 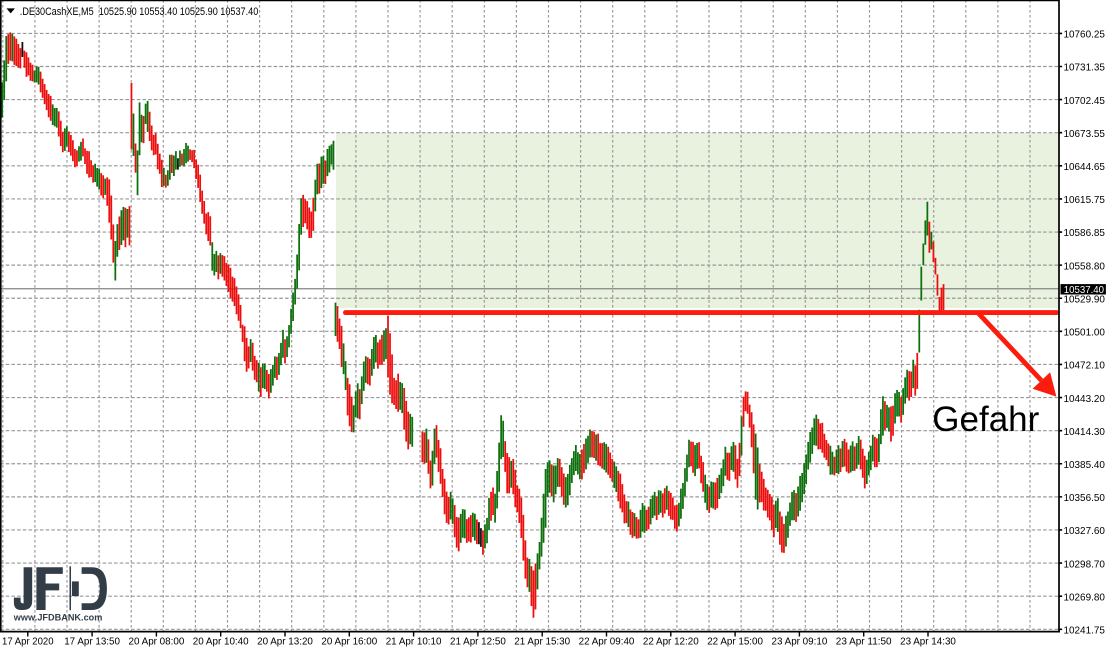 What do you see at coordinates (985, 419) in the screenshot?
I see `svg-text: Gefahr` at bounding box center [985, 419].